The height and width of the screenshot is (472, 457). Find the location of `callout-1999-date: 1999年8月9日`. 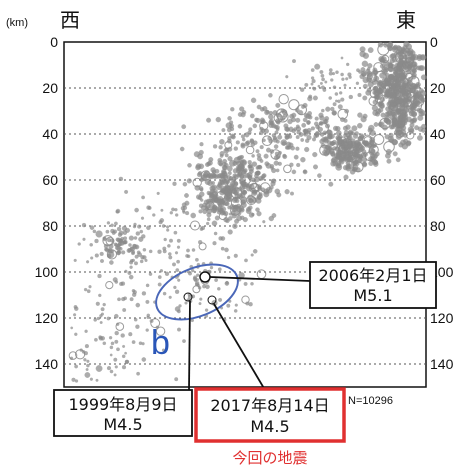

callout-1999-date: 1999年8月9日 is located at coordinates (122, 404).